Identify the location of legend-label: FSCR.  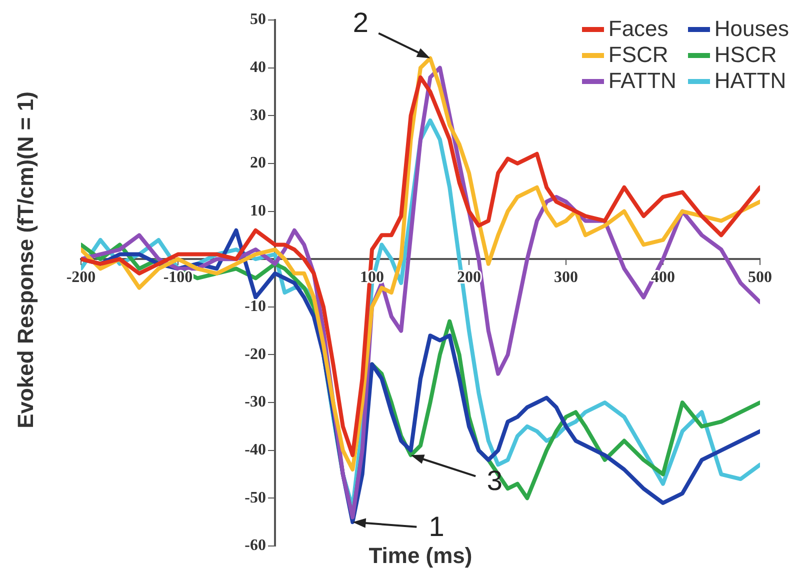
(638, 55).